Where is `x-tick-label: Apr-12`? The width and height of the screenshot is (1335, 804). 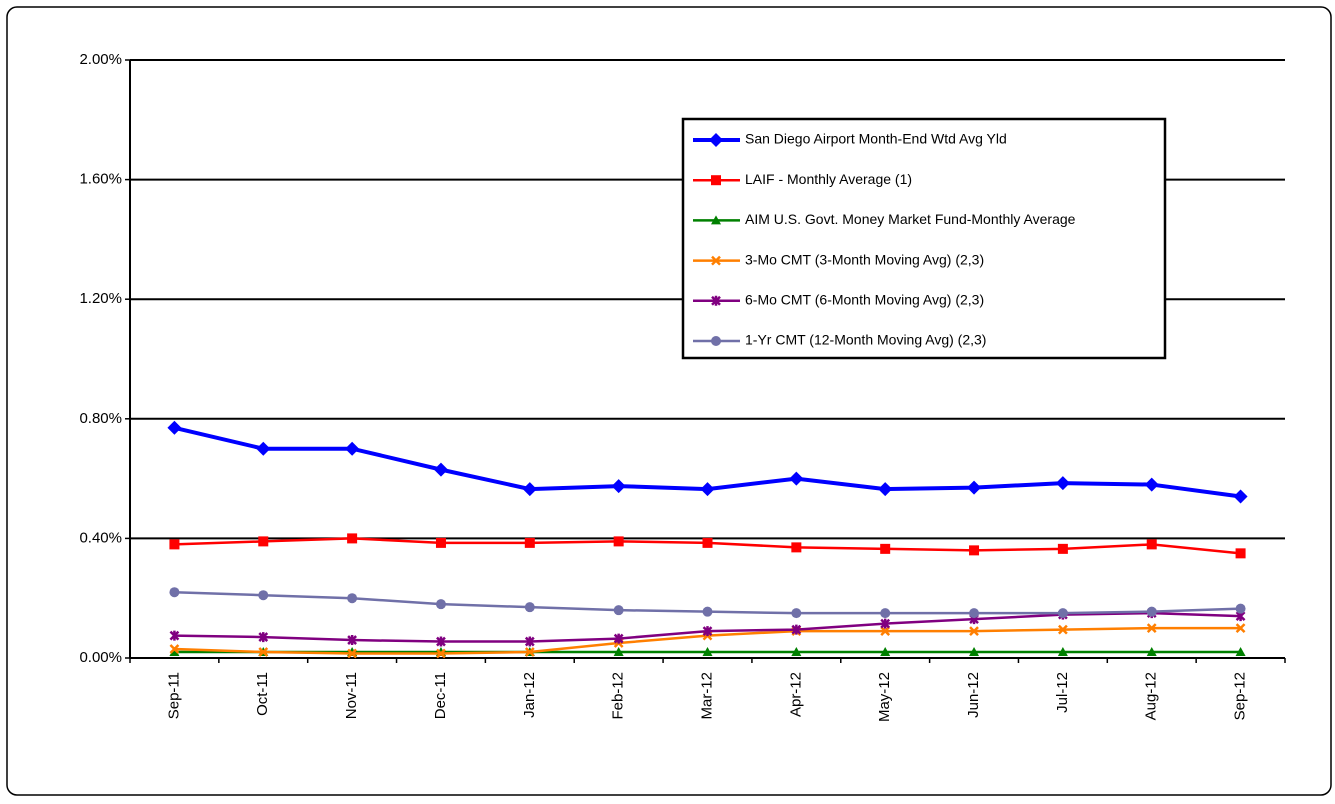
x-tick-label: Apr-12 is located at coordinates (795, 694).